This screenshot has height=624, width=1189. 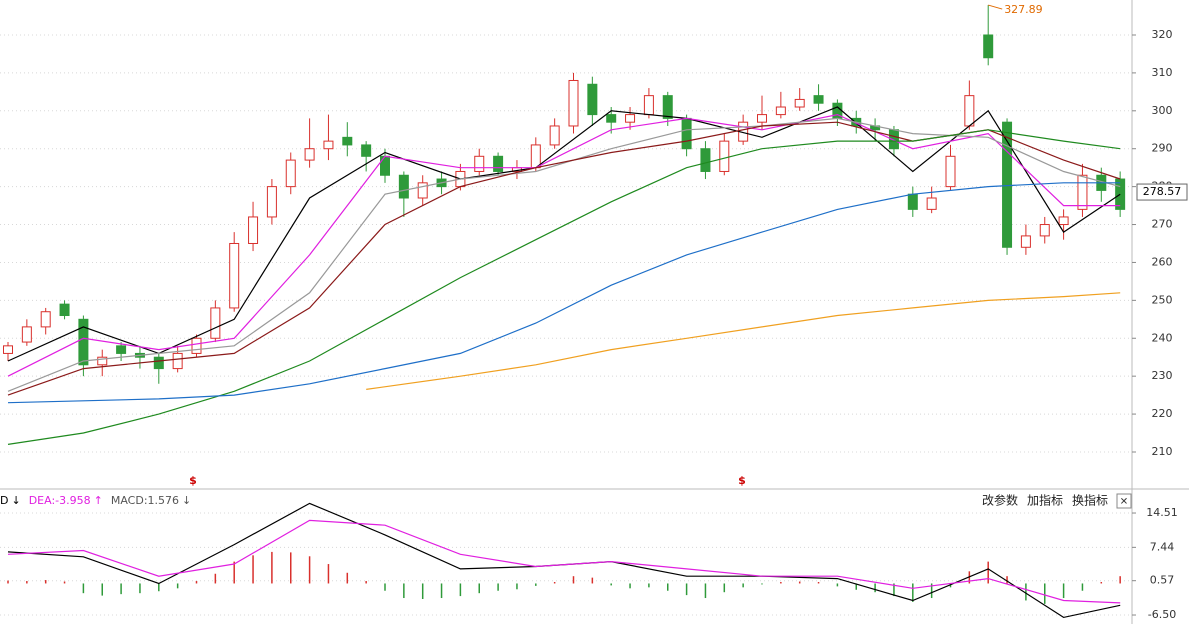 What do you see at coordinates (145, 500) in the screenshot?
I see `legend-label: MACD:1.576` at bounding box center [145, 500].